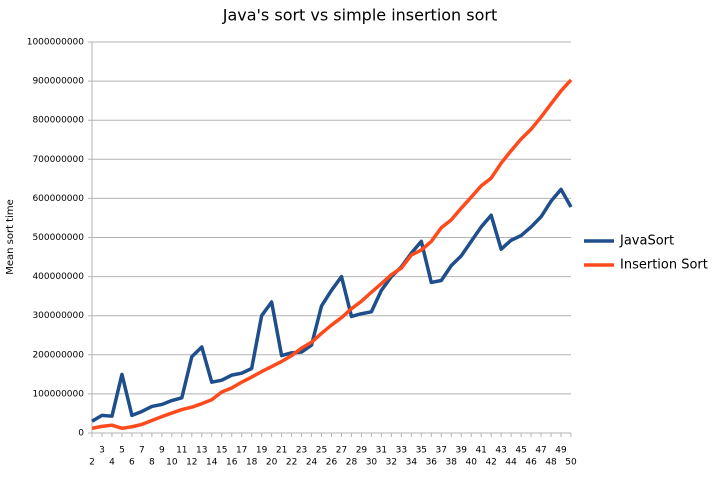 The width and height of the screenshot is (720, 482). What do you see at coordinates (56, 43) in the screenshot?
I see `y-tick-label: 1000000000` at bounding box center [56, 43].